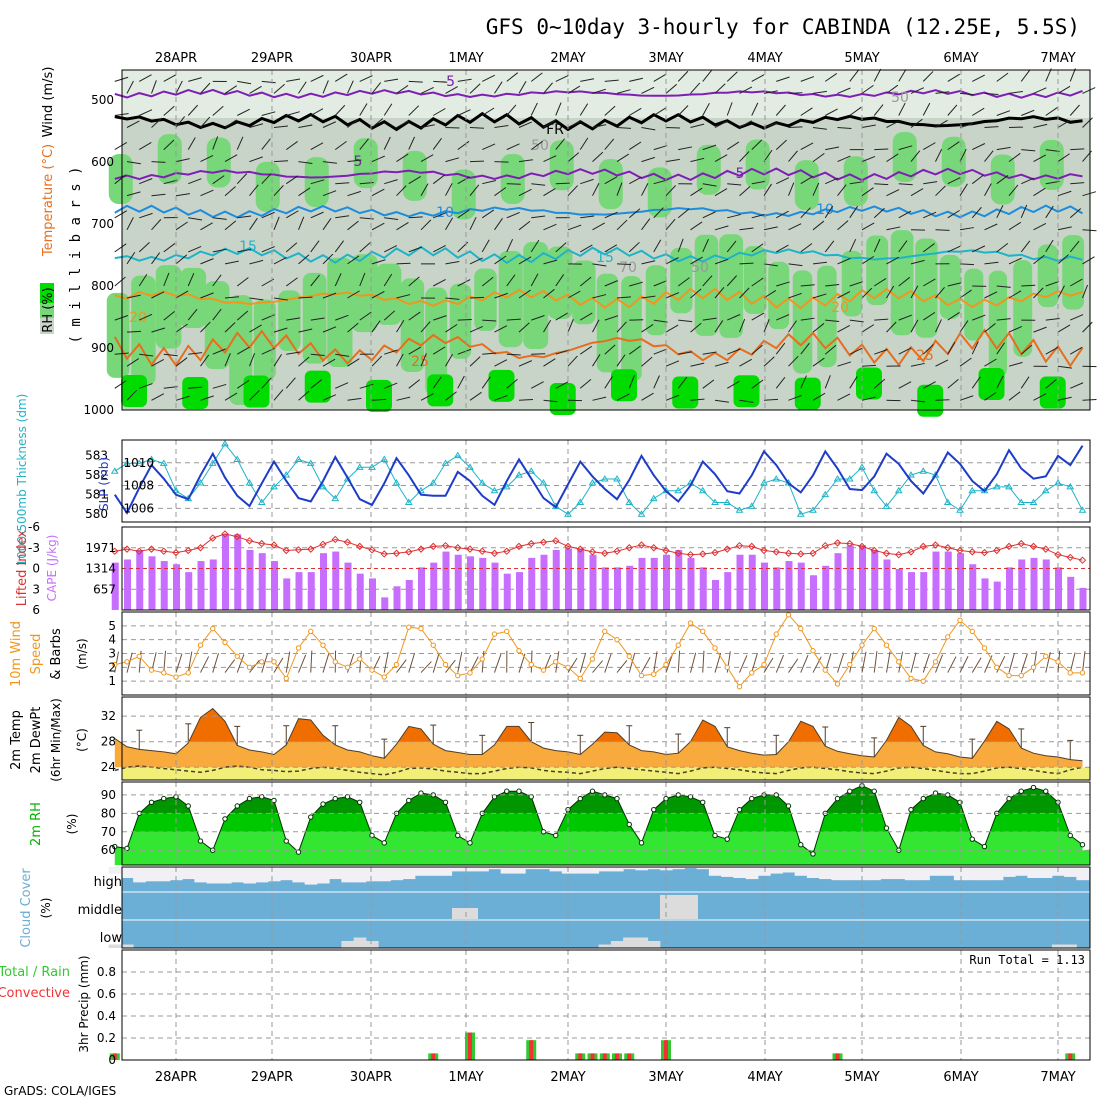 Image resolution: width=1100 pixels, height=1100 pixels. I want to click on precip-convective-bar, so click(592, 1056).